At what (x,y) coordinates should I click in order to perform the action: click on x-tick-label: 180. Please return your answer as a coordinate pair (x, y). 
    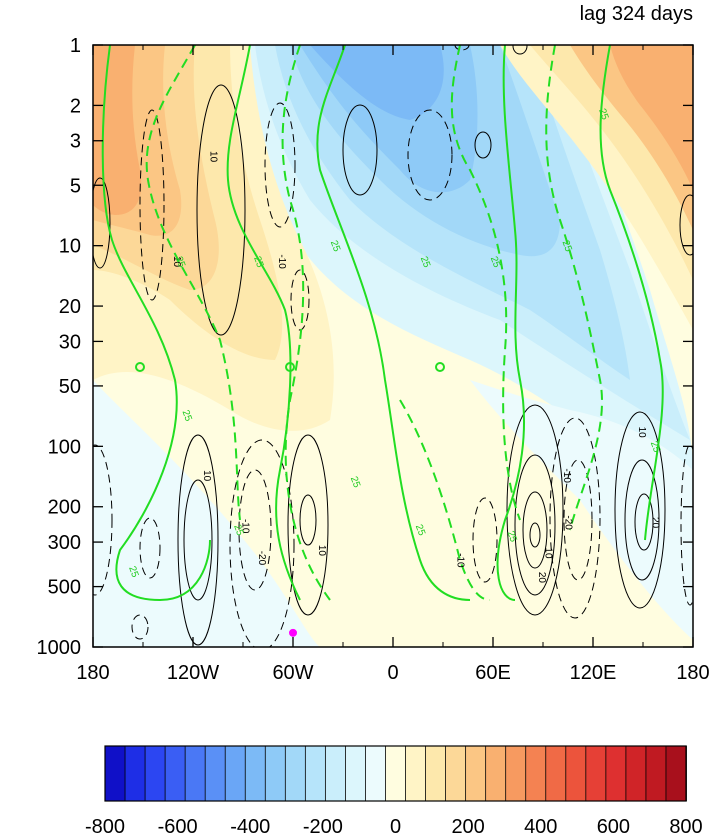
    Looking at the image, I should click on (692, 673).